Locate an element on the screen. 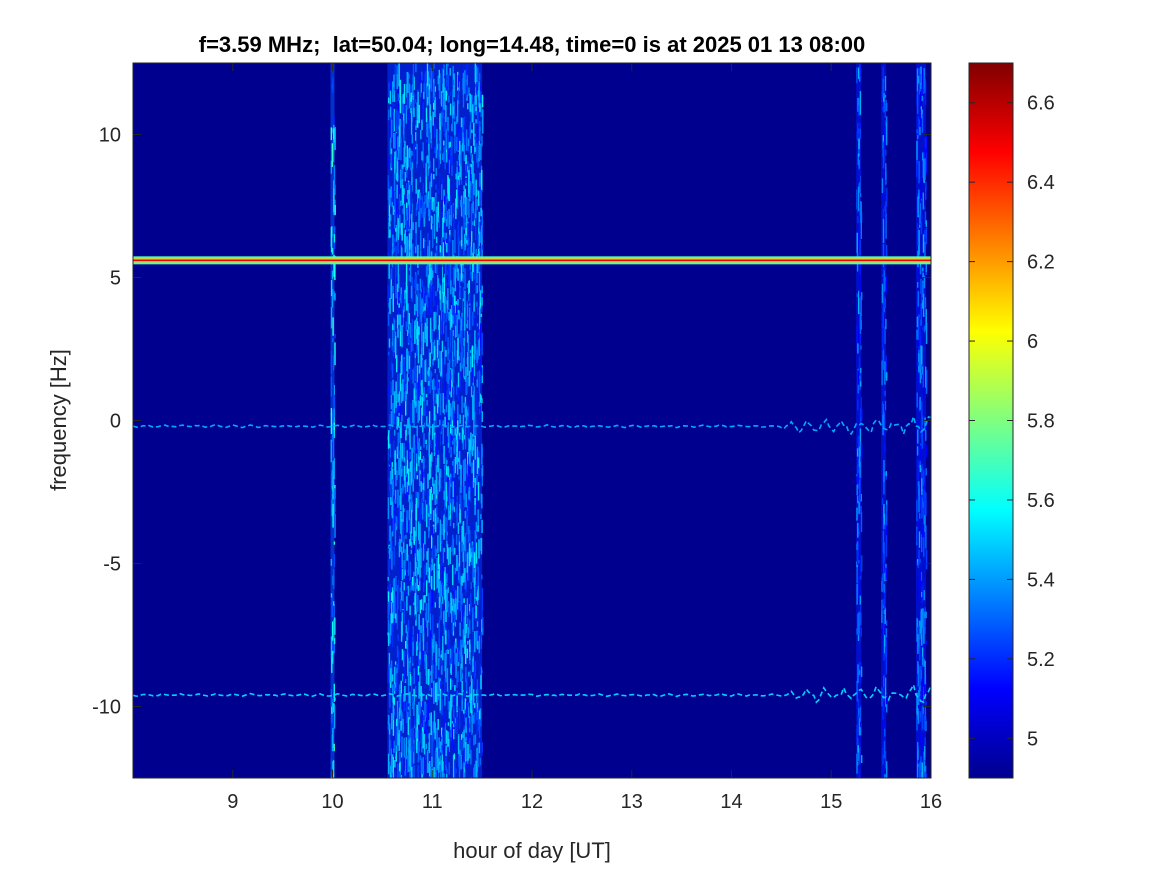  colorbar-gradient is located at coordinates (991, 420).